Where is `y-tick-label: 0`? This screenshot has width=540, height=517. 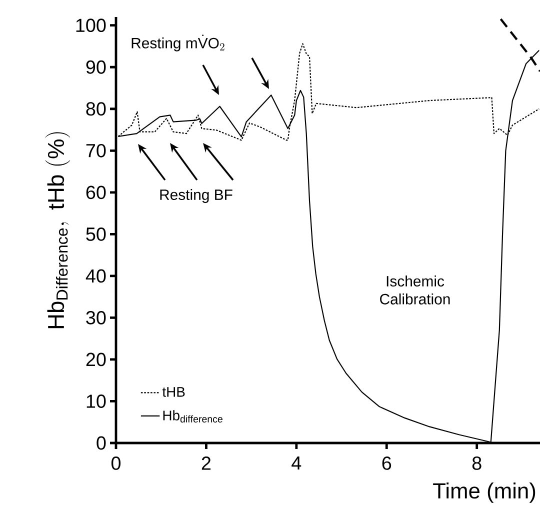 y-tick-label: 0 is located at coordinates (101, 443).